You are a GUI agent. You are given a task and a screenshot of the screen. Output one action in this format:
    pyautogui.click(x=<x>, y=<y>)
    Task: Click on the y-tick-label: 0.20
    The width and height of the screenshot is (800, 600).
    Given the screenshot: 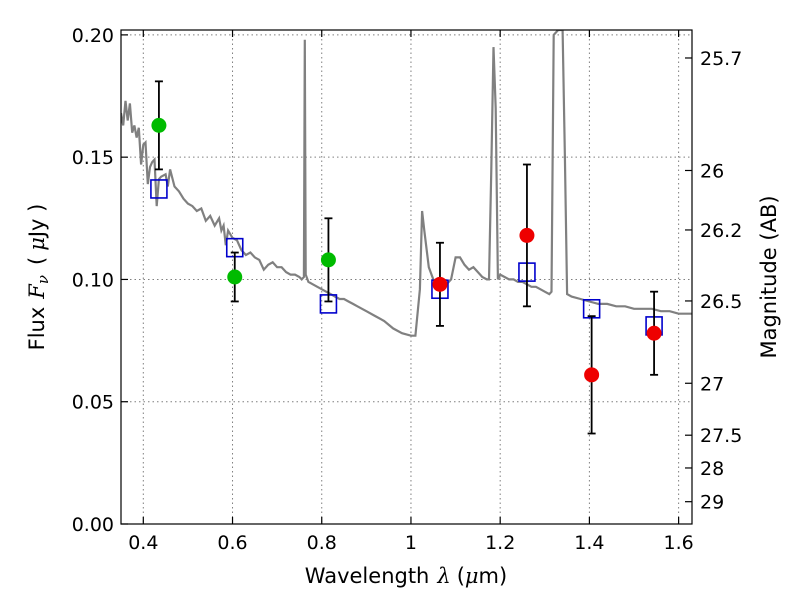 What is the action you would take?
    pyautogui.click(x=93, y=36)
    